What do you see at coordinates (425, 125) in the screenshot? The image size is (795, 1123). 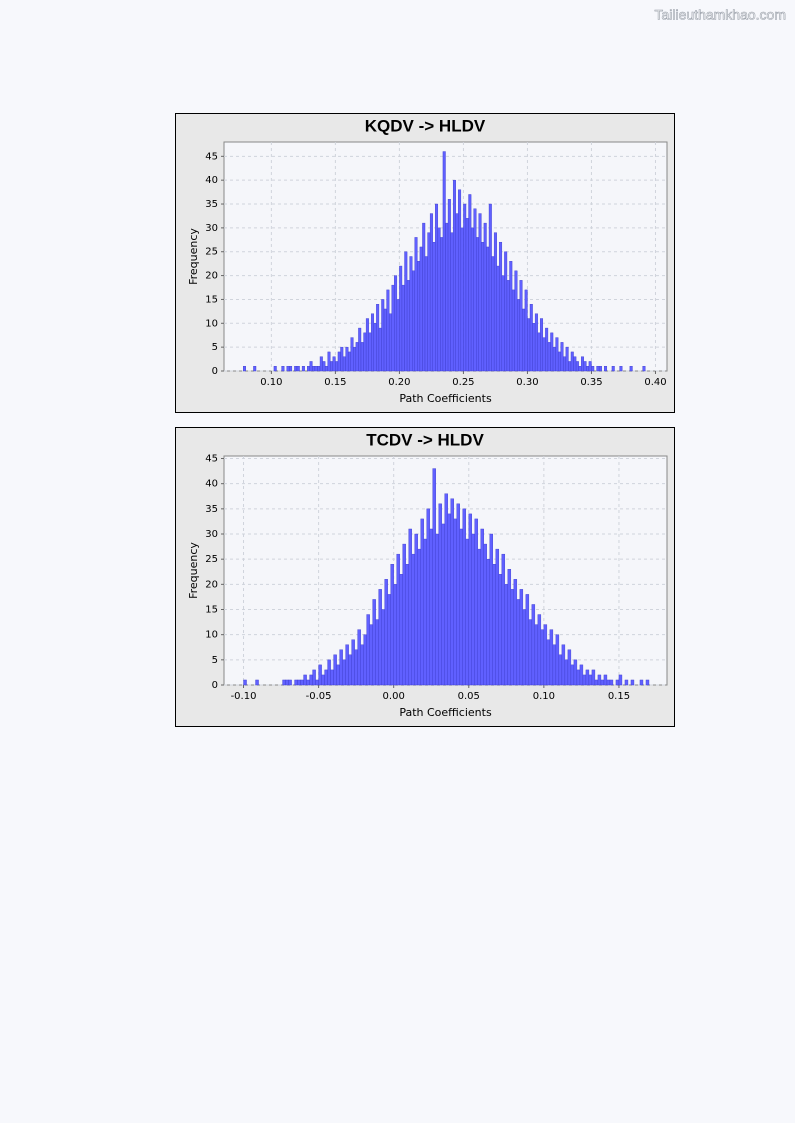 I see `chart-title: KQDV -> HLDV` at bounding box center [425, 125].